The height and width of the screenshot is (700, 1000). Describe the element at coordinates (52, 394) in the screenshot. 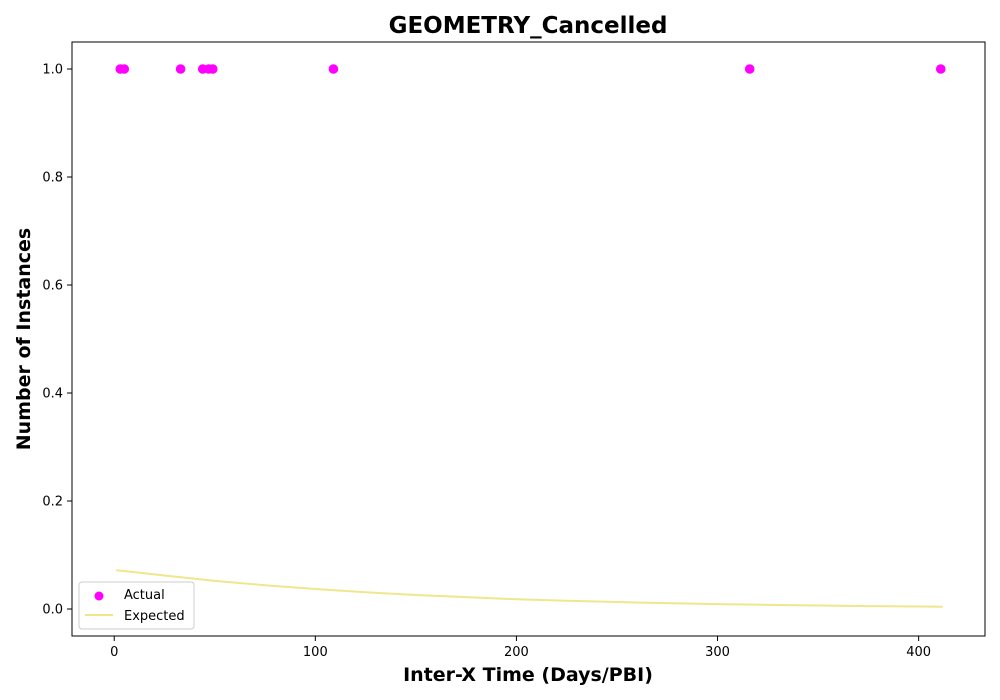

I see `y-tick-label: 0.4` at that location.